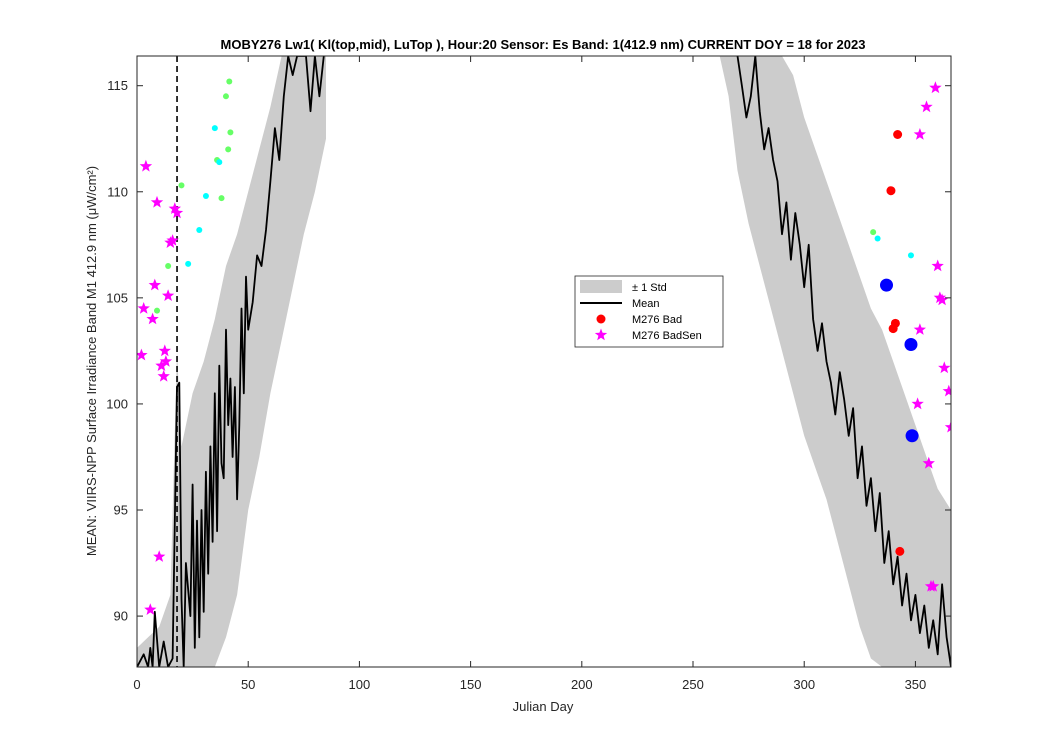 The height and width of the screenshot is (750, 1050). I want to click on legend-badsen-swatch, so click(601, 334).